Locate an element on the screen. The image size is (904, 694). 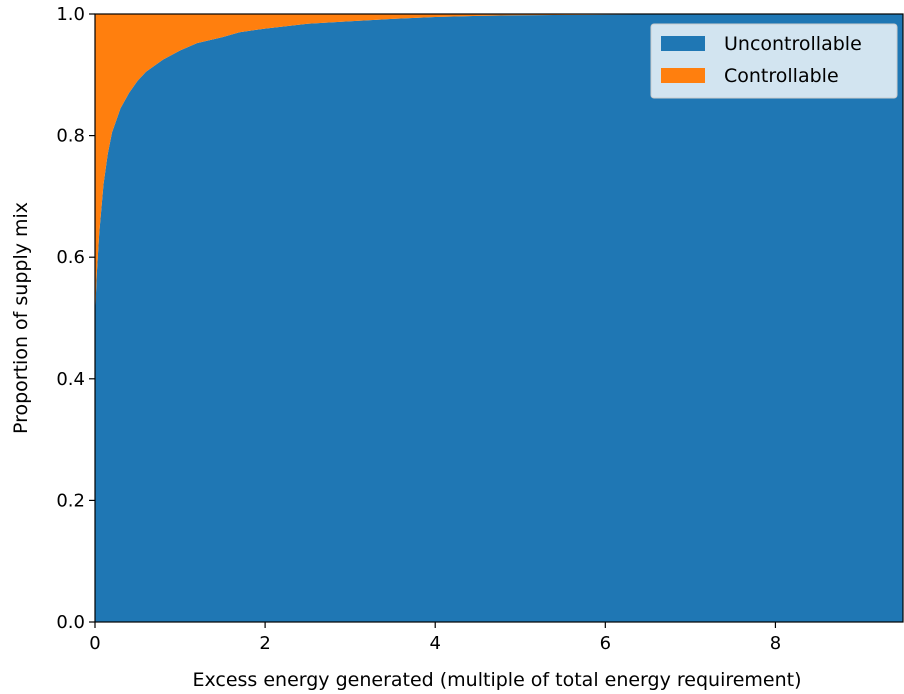
x-tick-label: 4 is located at coordinates (434, 643).